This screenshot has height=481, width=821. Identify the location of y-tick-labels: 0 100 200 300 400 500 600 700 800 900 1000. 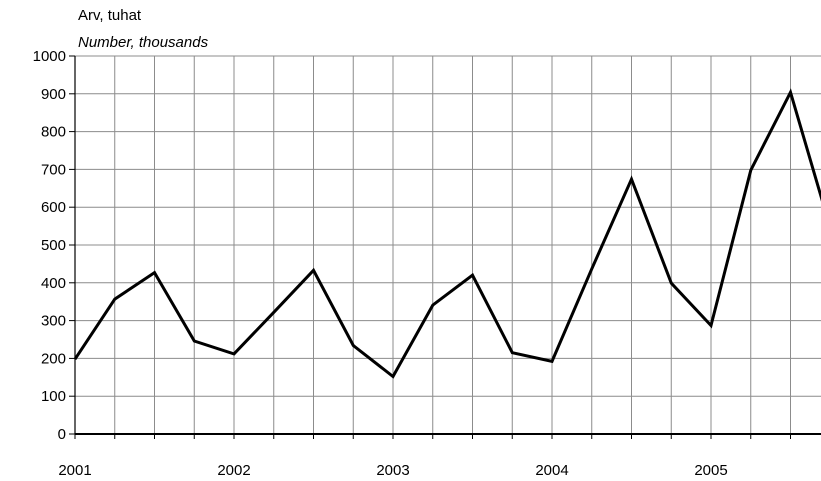
(49, 245).